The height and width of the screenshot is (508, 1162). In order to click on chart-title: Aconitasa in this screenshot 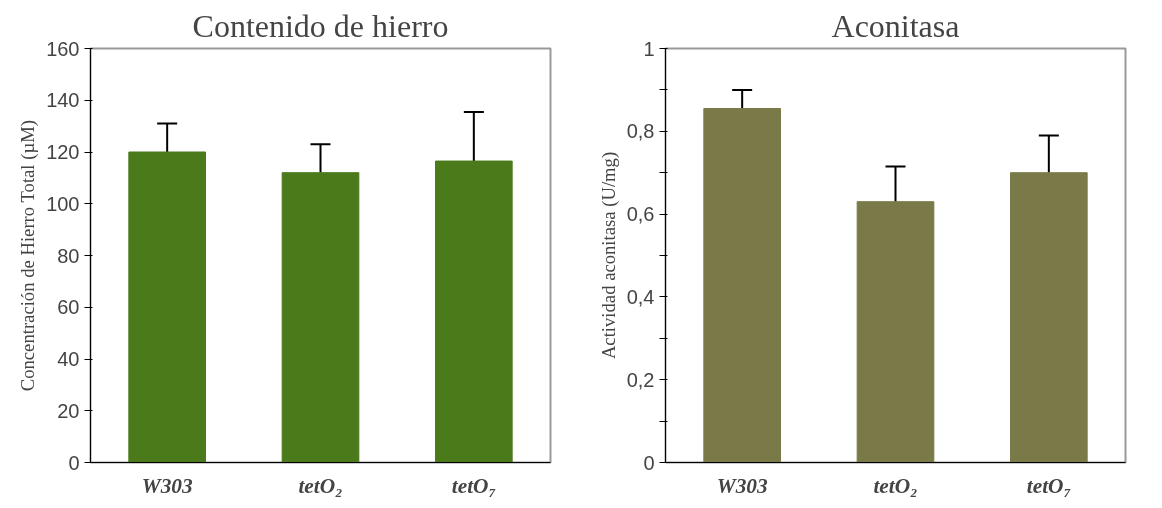, I will do `click(895, 25)`.